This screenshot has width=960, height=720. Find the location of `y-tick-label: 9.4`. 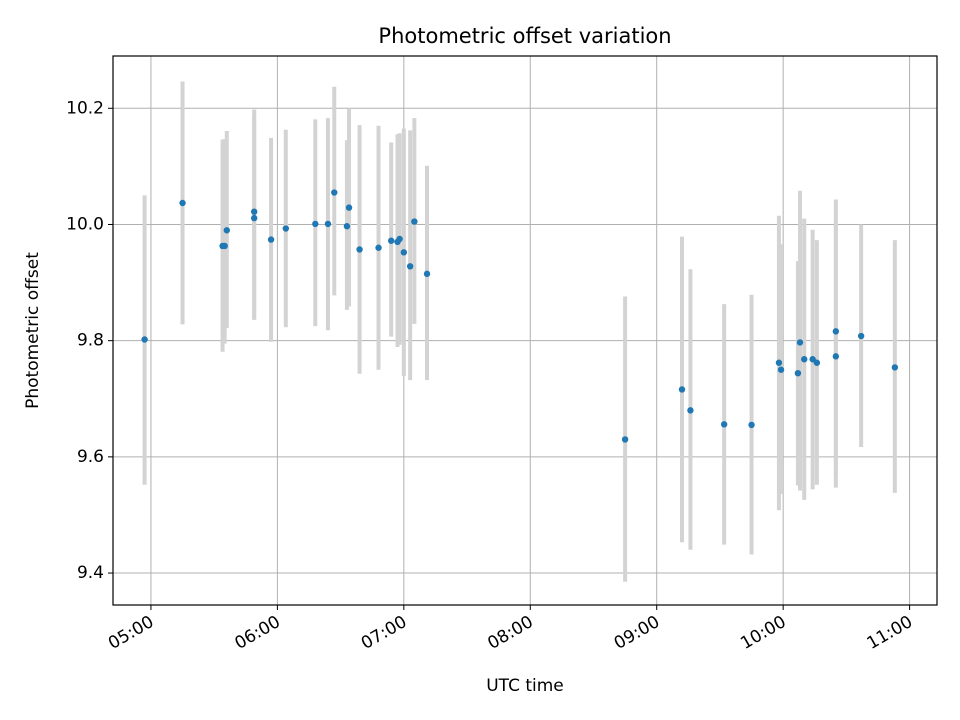

y-tick-label: 9.4 is located at coordinates (90, 573).